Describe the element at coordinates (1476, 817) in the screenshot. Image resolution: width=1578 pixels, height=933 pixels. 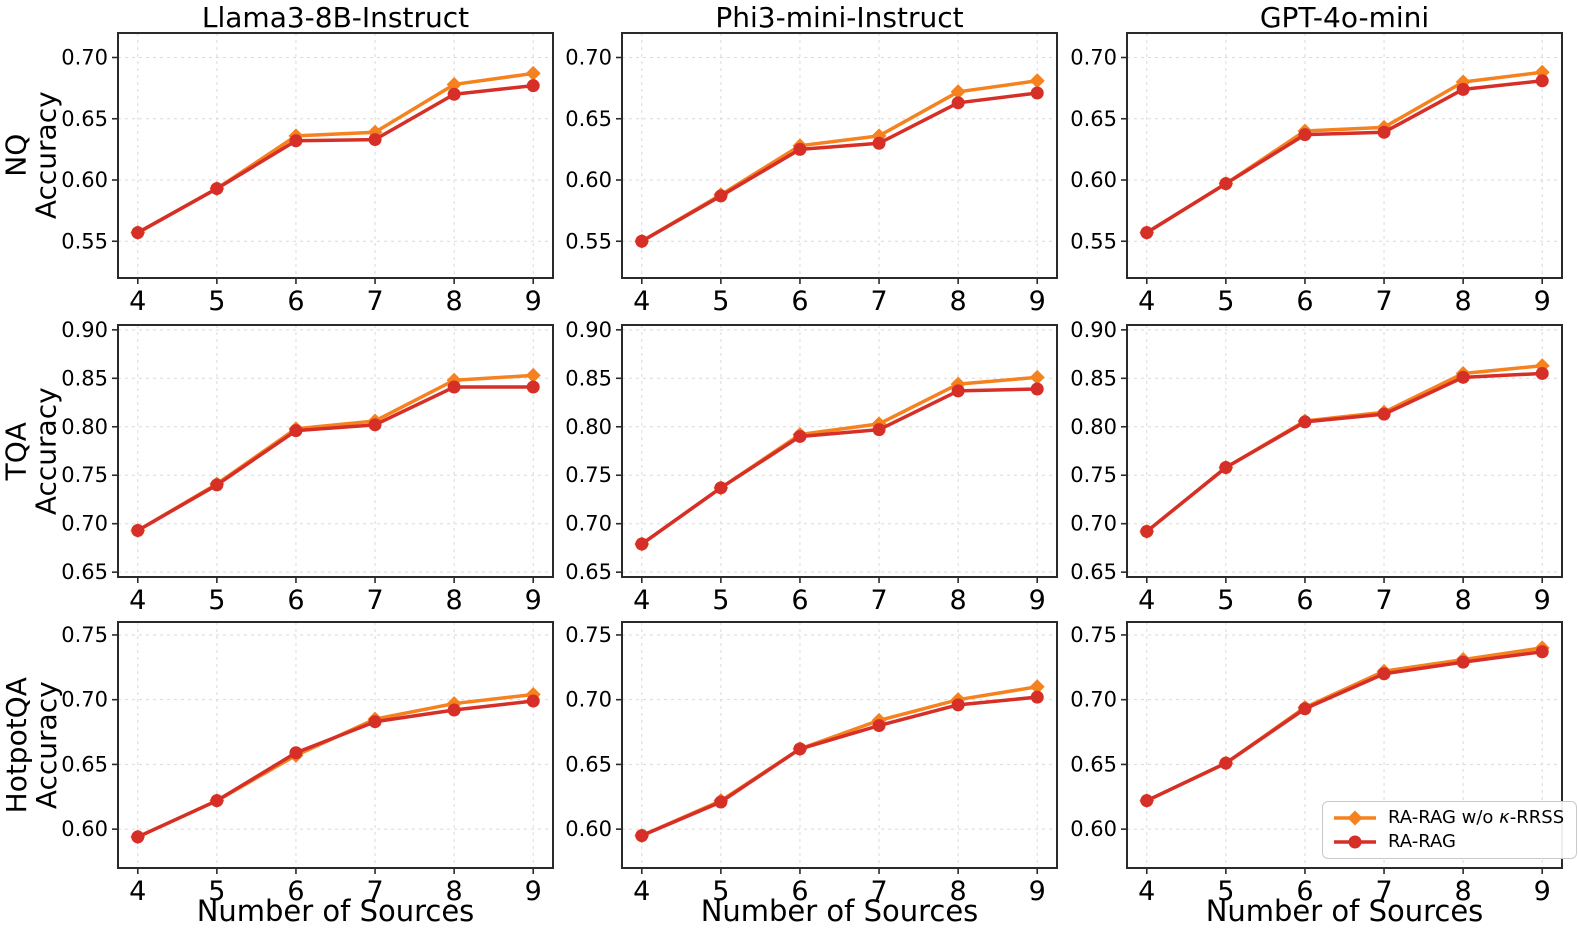
I see `legend-label-rarag-wo-rrss: RA-RAG w/o κ-RRSS` at that location.